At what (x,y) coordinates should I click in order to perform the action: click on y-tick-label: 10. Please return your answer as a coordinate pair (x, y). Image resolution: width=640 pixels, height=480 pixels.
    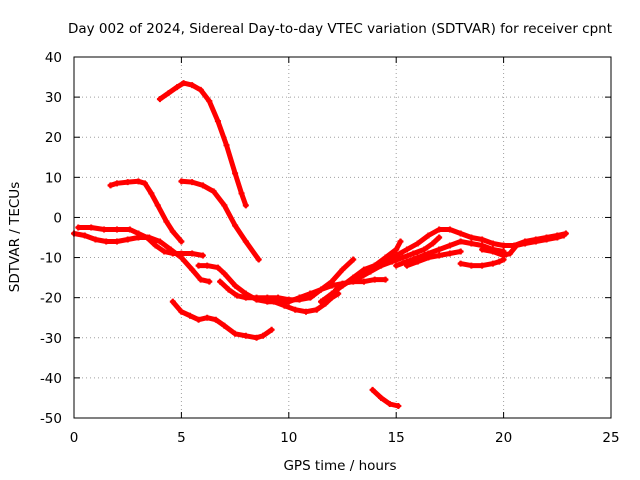
    Looking at the image, I should click on (53, 178).